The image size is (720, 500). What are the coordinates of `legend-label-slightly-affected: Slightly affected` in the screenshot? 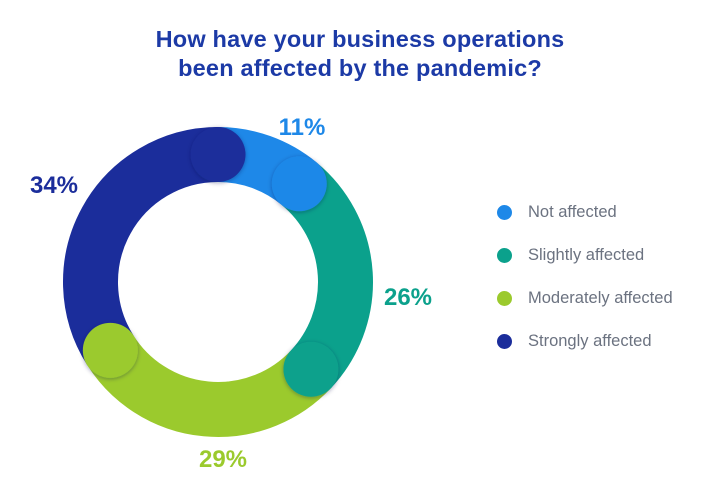 It's located at (586, 254).